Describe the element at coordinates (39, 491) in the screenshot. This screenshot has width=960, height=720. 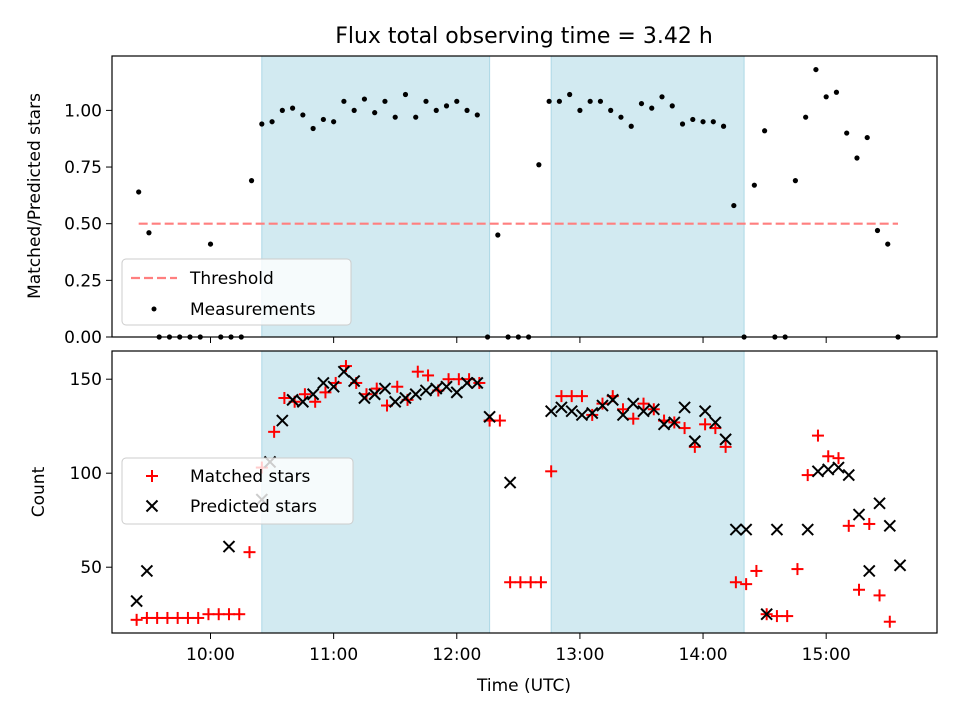
I see `y-axis-label: Count` at that location.